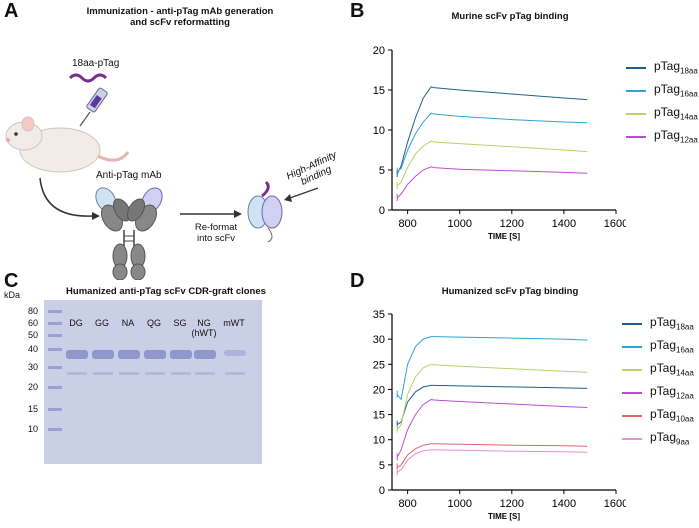  I want to click on chart-b-title: Murine scFv pTag binding, so click(510, 16).